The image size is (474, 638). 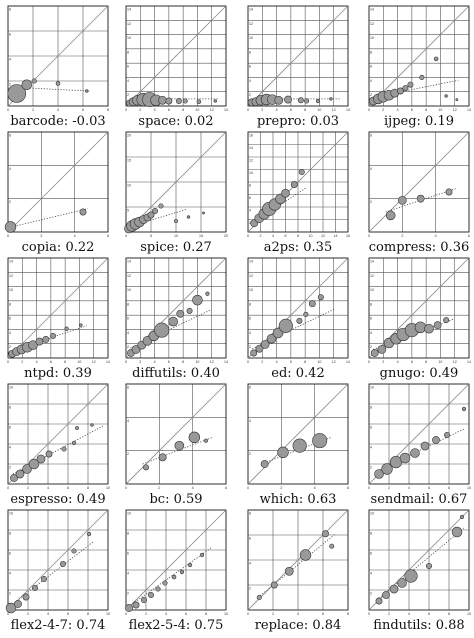 I want to click on scatter-plot: 0 2 4 6 8 10 2 4 6 8 10, so click(x=57, y=562).